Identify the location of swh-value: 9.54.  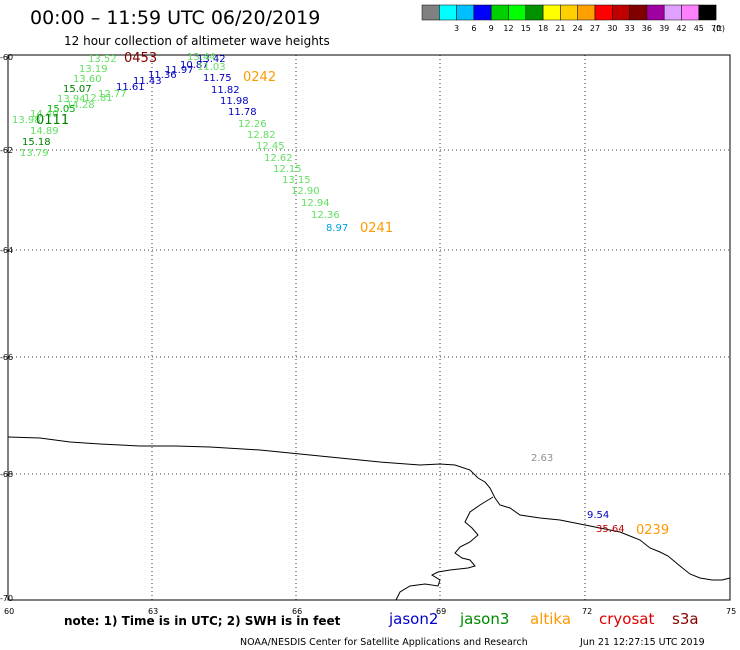
(598, 515).